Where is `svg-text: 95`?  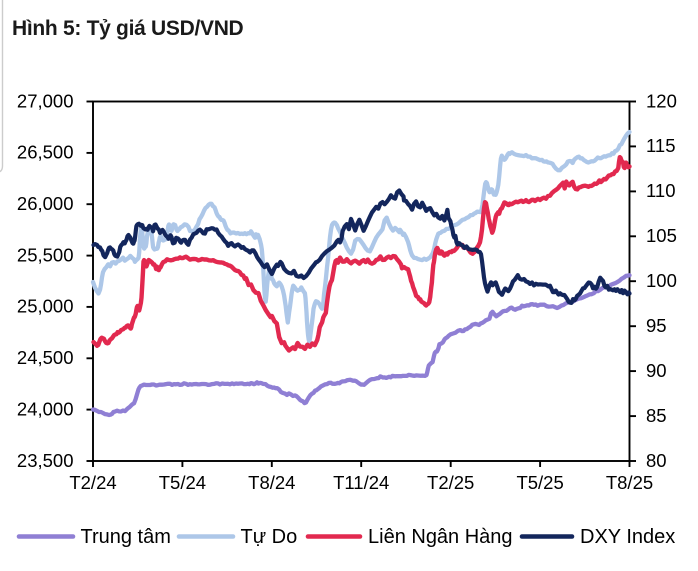 svg-text: 95 is located at coordinates (656, 325).